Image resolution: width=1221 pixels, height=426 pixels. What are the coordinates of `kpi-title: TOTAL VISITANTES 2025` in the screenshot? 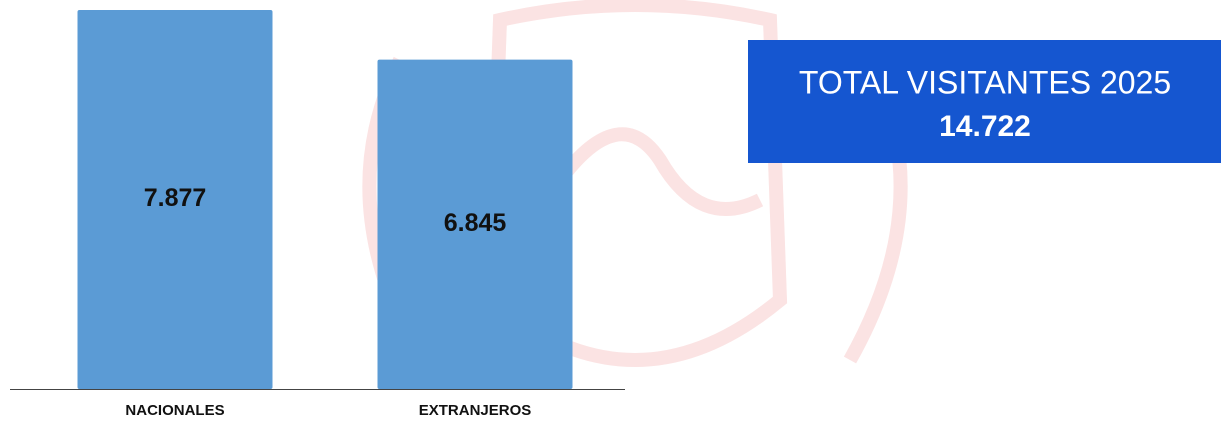 It's located at (985, 82).